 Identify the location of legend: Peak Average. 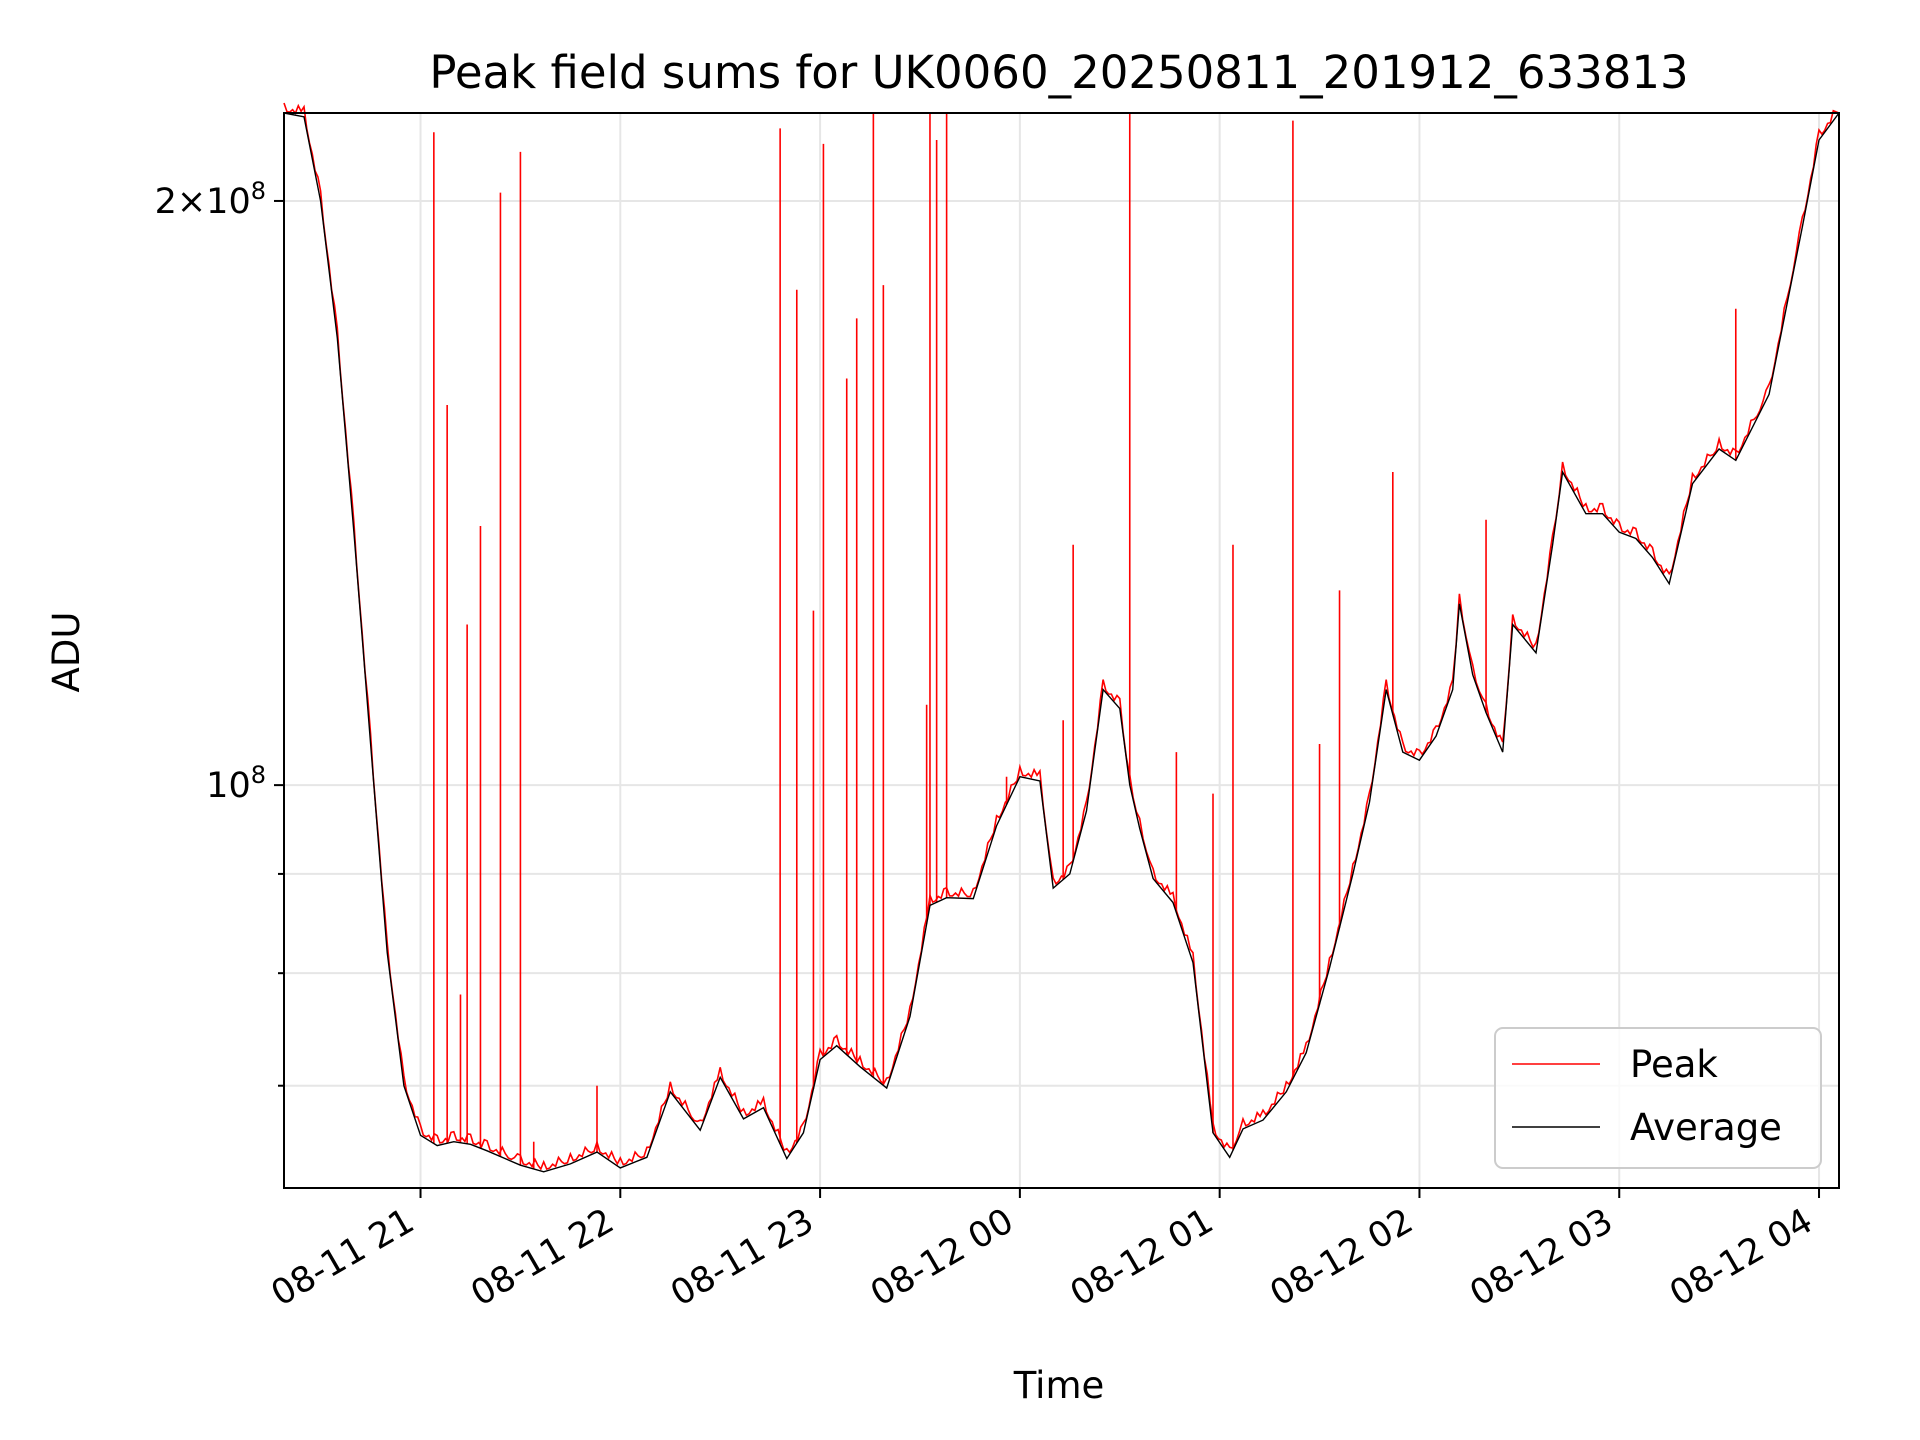
(1658, 1098).